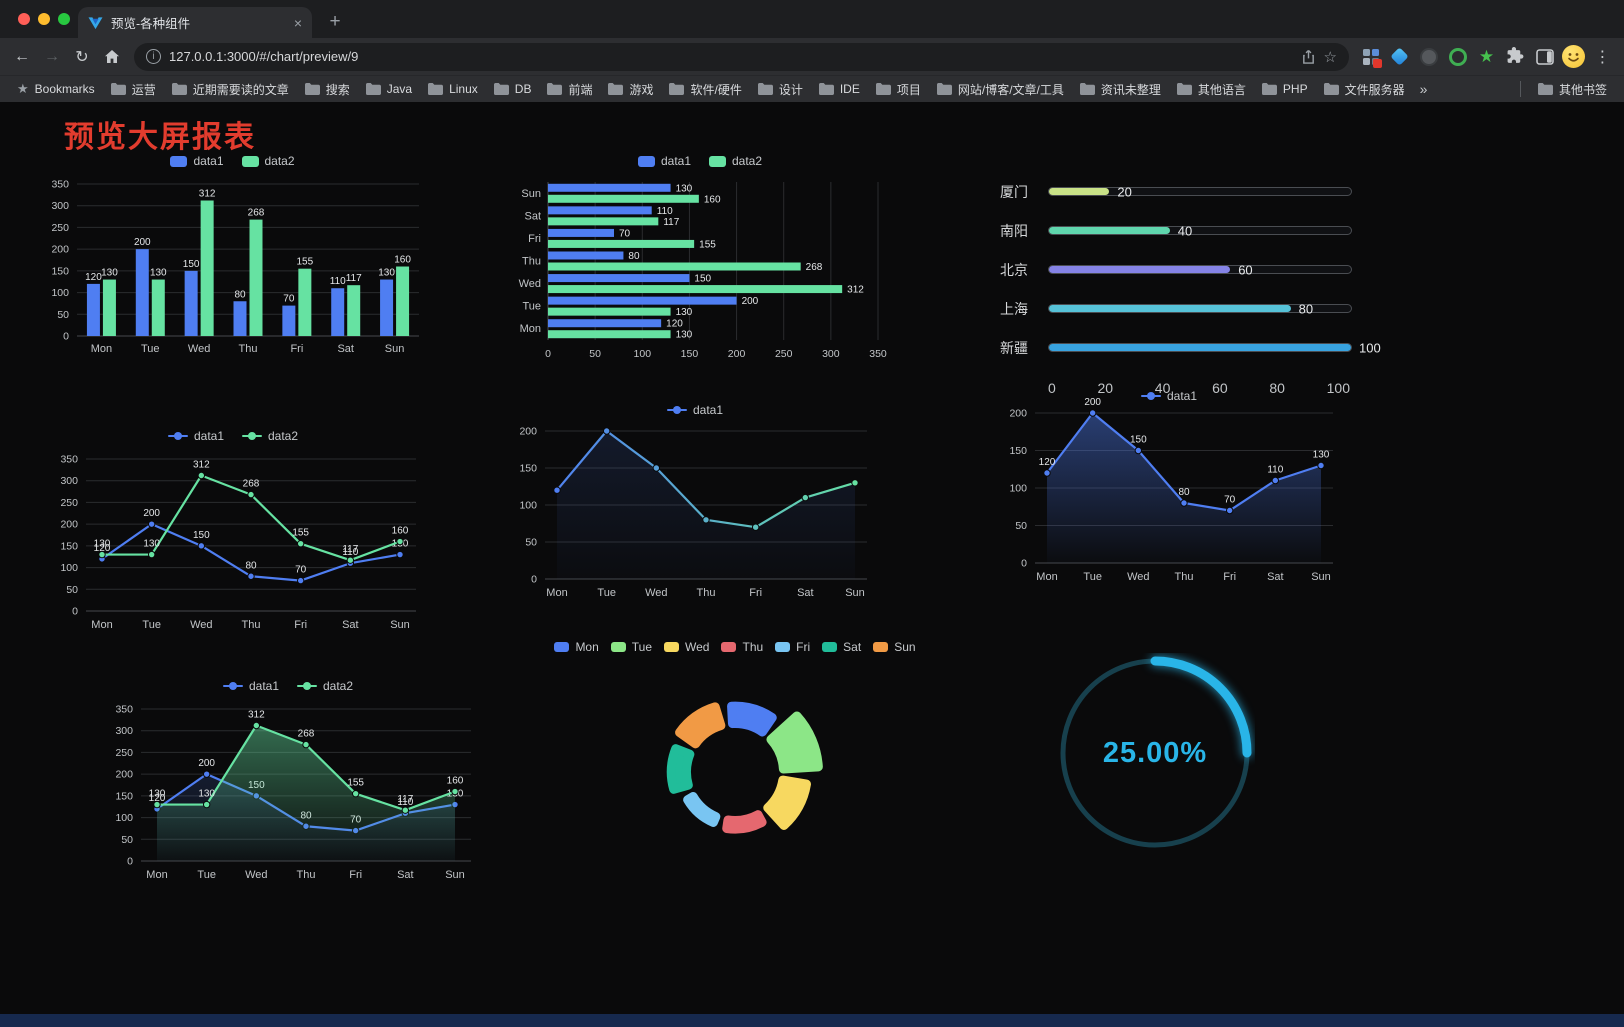 Image resolution: width=1624 pixels, height=1027 pixels. I want to click on new-tab-button: +, so click(335, 21).